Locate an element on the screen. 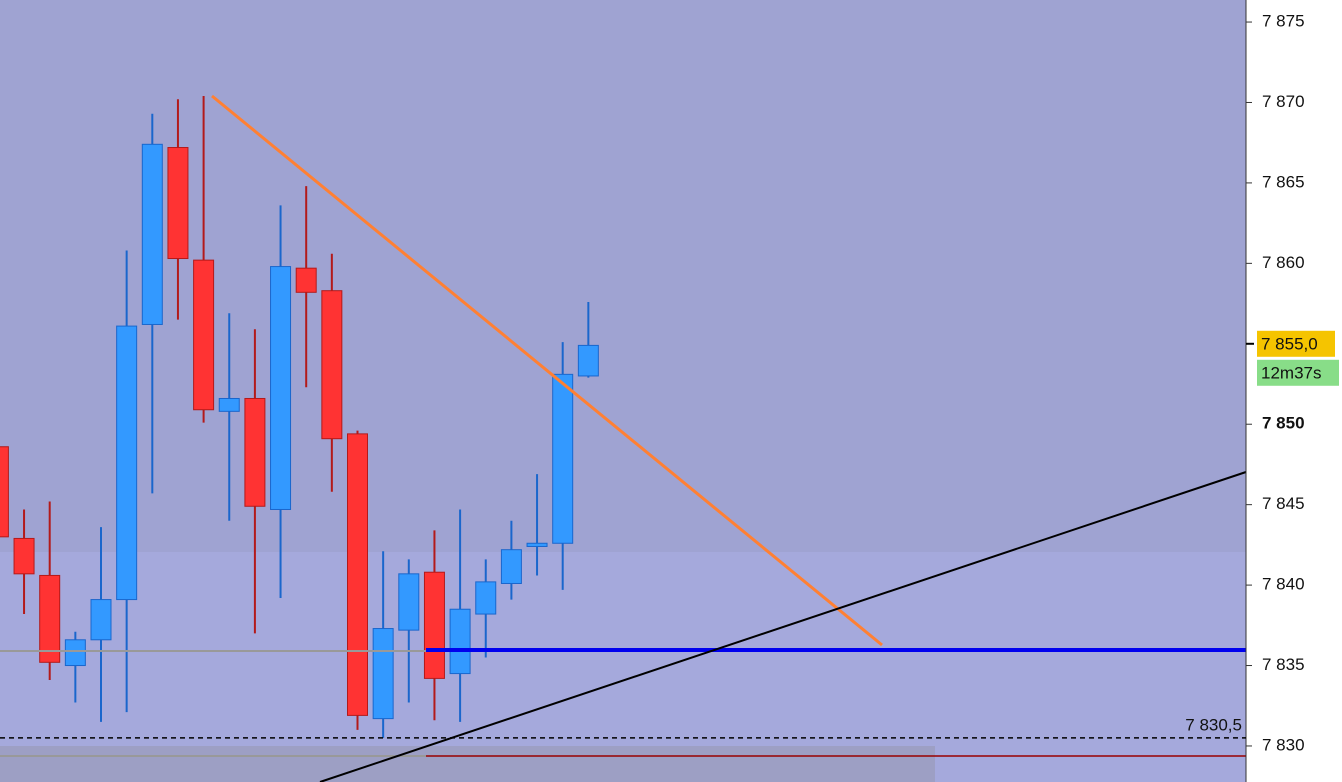 Image resolution: width=1342 pixels, height=782 pixels. countdown-box is located at coordinates (1298, 372).